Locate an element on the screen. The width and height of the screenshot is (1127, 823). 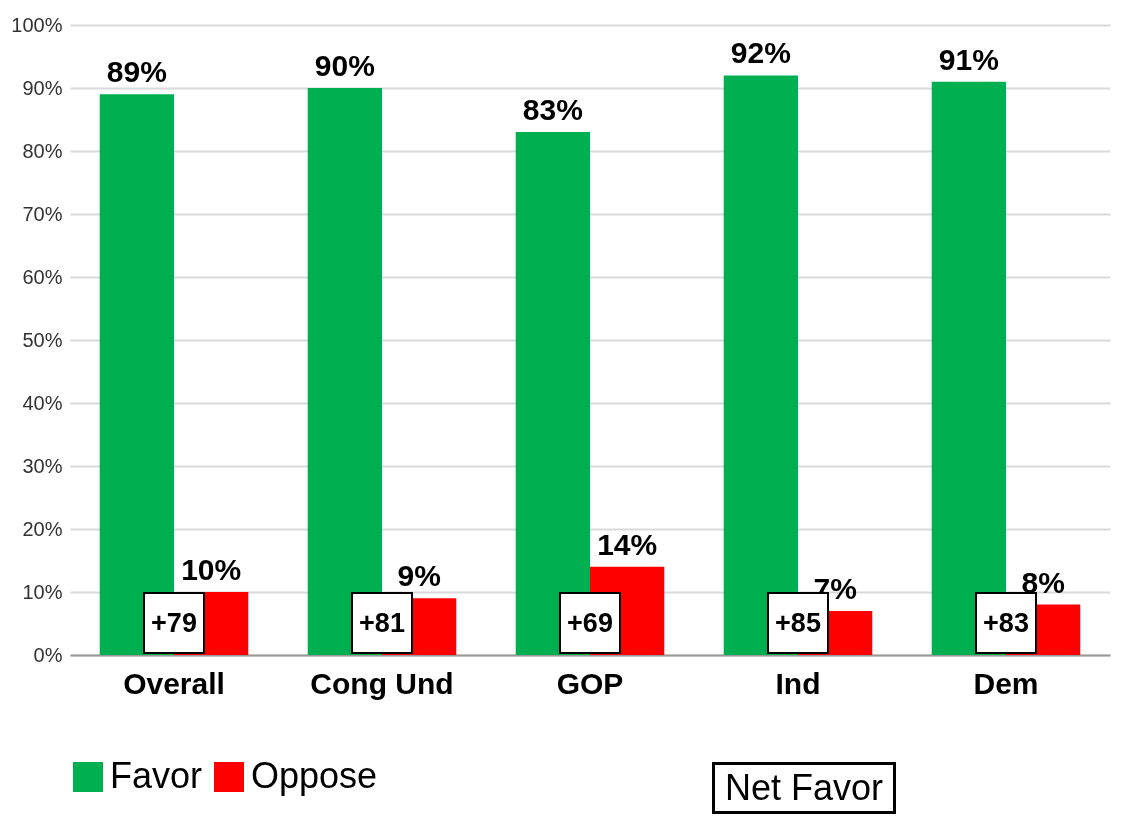
data-label: 90% is located at coordinates (344, 65).